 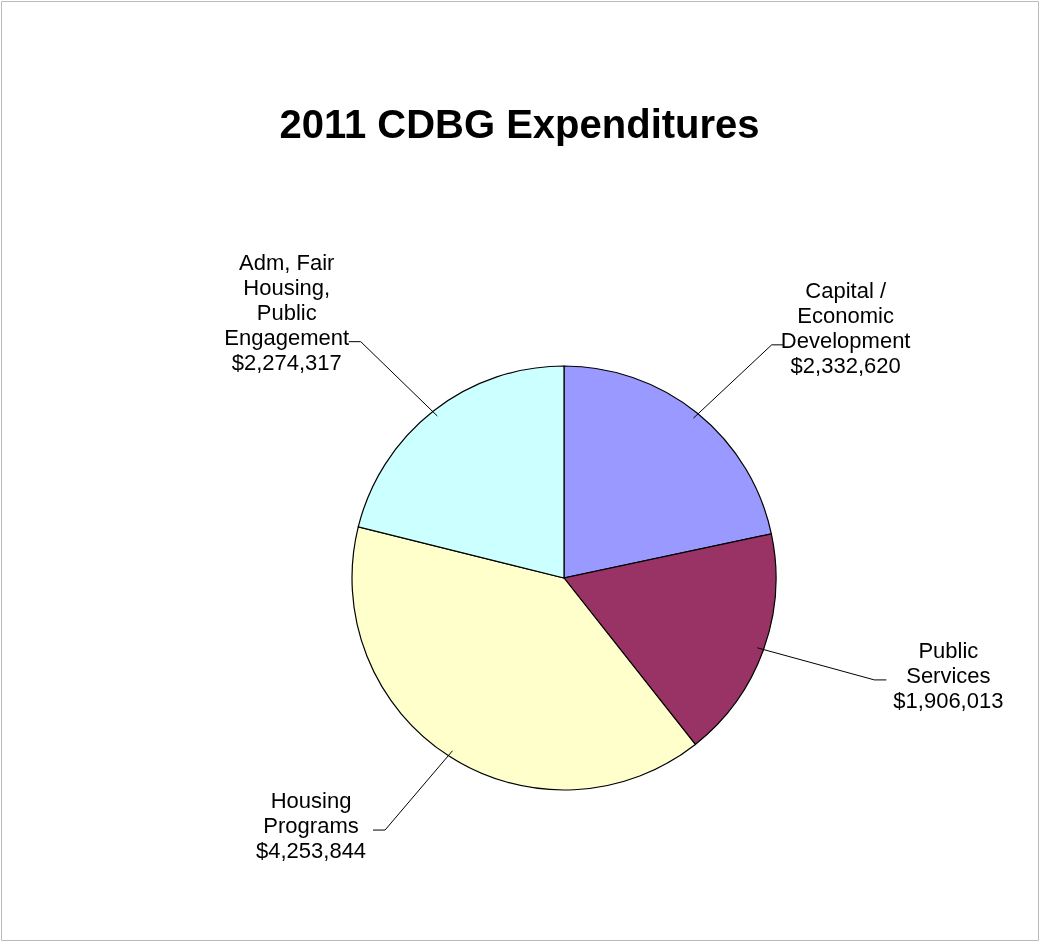 What do you see at coordinates (311, 851) in the screenshot?
I see `data-label: $4,253,844` at bounding box center [311, 851].